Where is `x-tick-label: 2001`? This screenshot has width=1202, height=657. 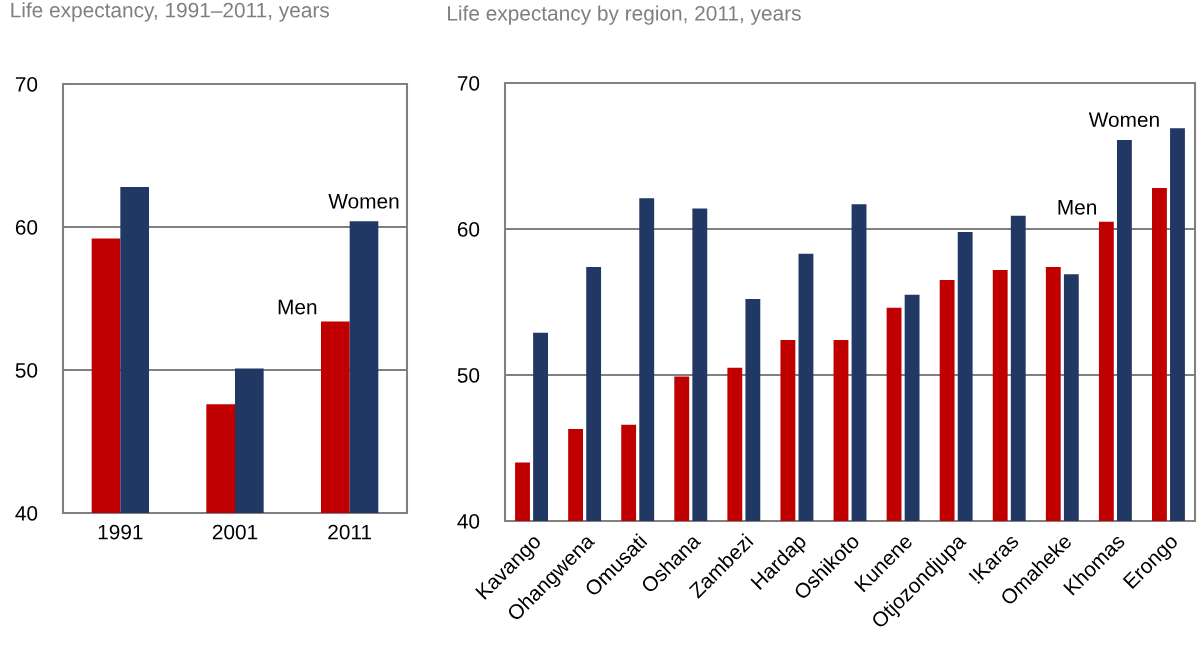 x-tick-label: 2001 is located at coordinates (235, 532).